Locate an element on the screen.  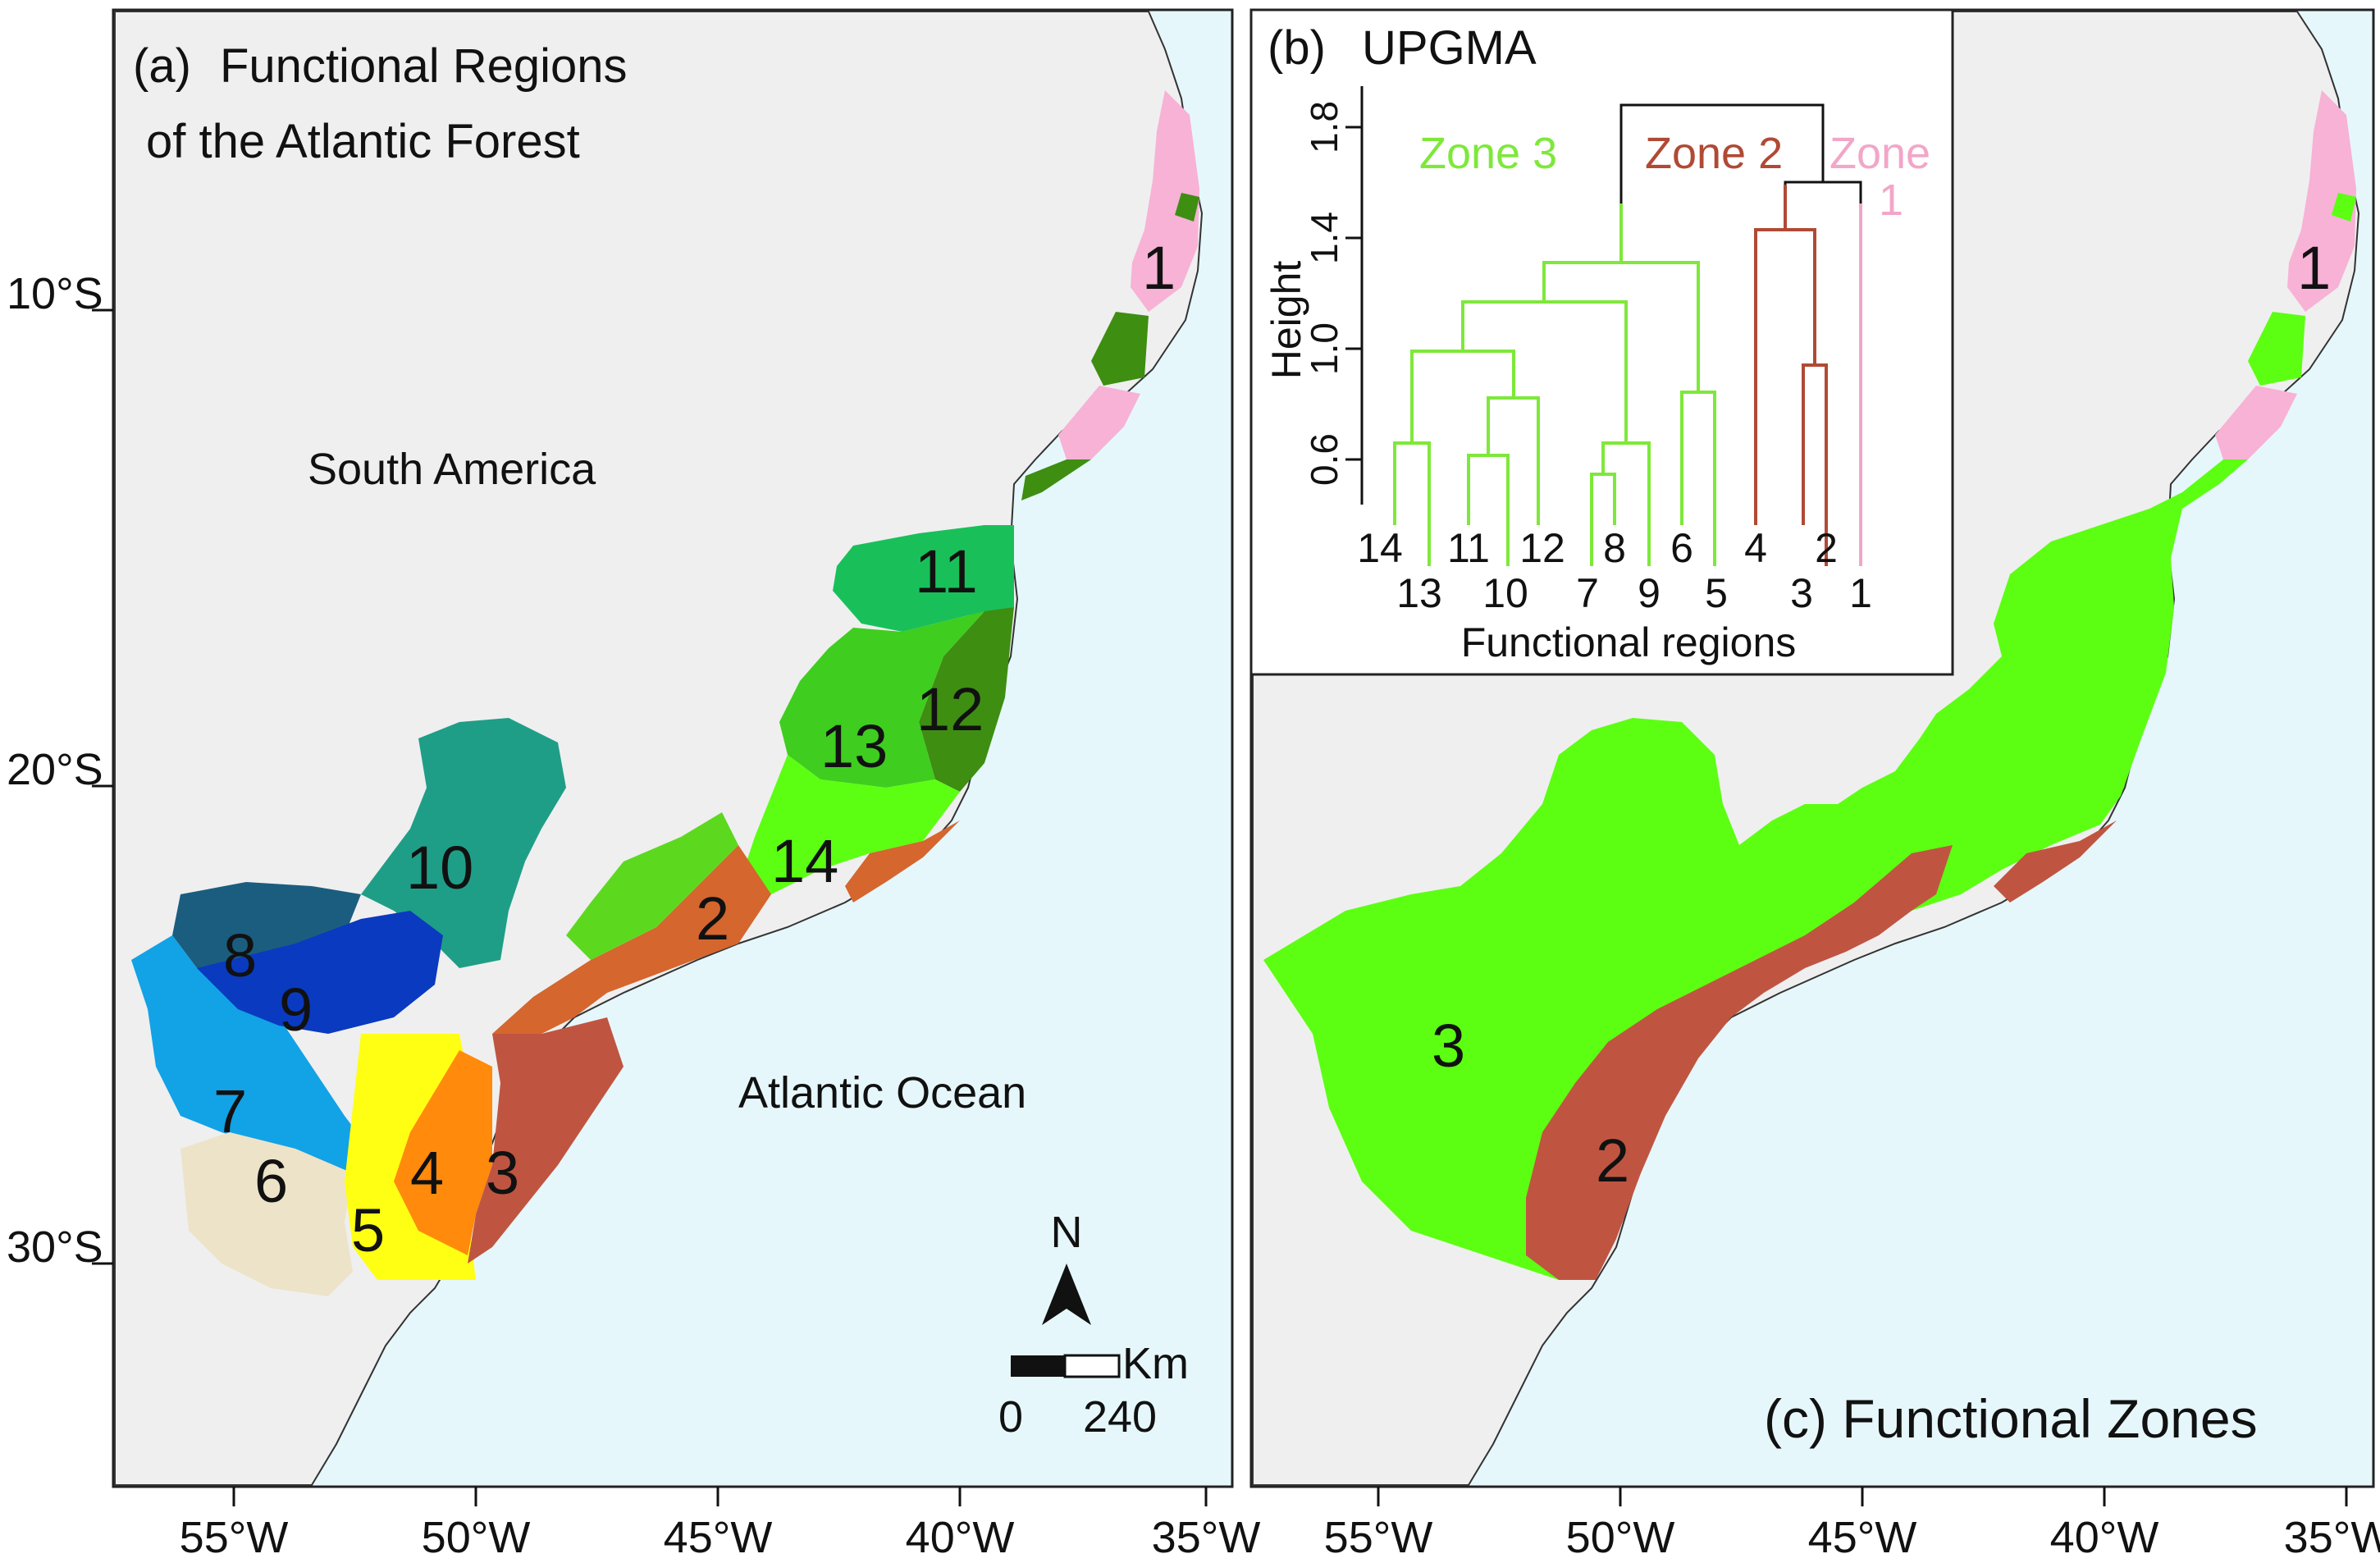
leaf-label-3: 3 is located at coordinates (1802, 593).